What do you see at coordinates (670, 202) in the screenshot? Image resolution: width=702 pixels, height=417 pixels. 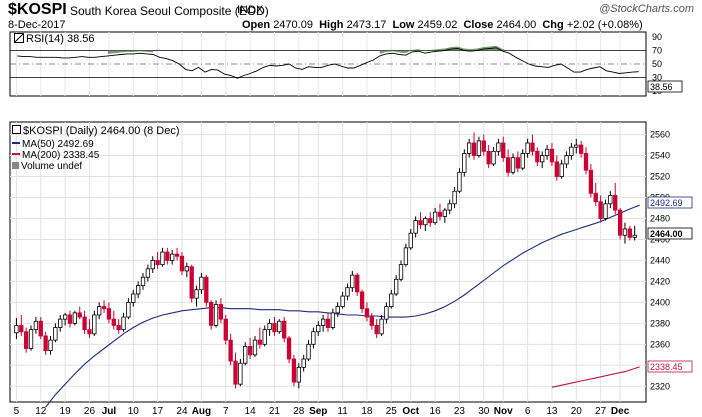 I see `ma50-price-tag: 2492.69` at bounding box center [670, 202].